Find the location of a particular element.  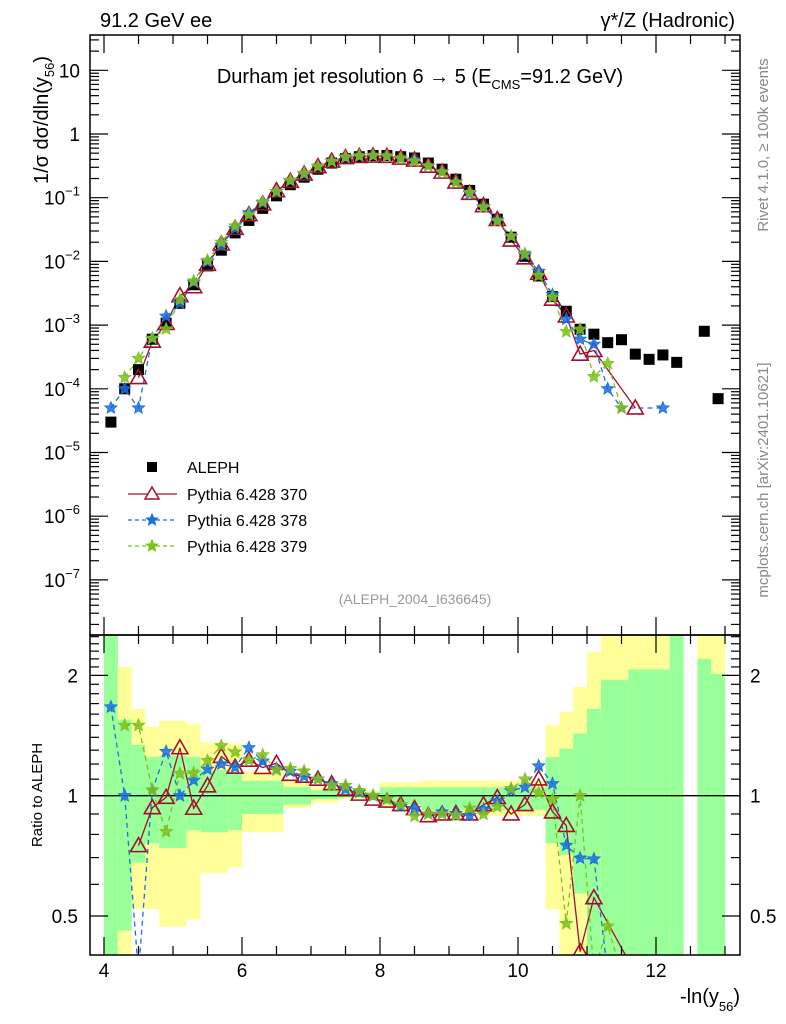

ratio-y-tick-label: 0.5 is located at coordinates (65, 917).